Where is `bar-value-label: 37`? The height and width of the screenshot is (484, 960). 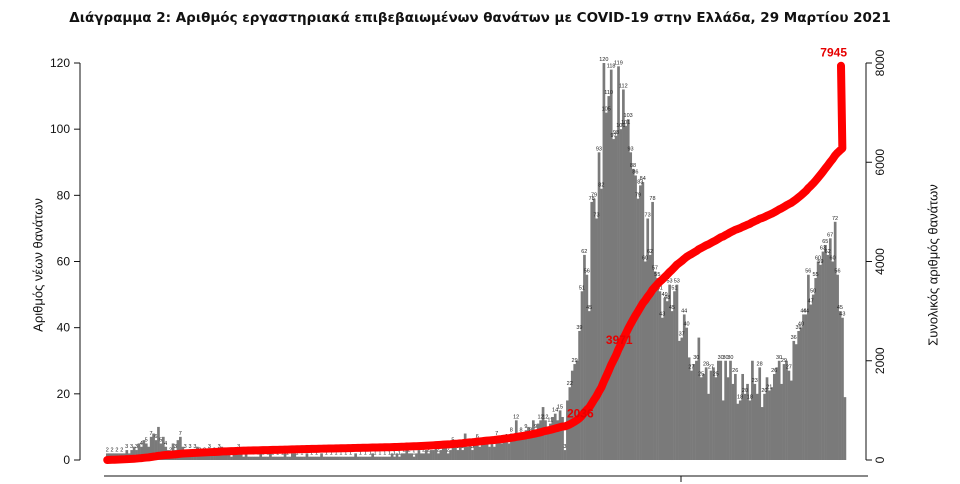 bar-value-label: 37 is located at coordinates (682, 335).